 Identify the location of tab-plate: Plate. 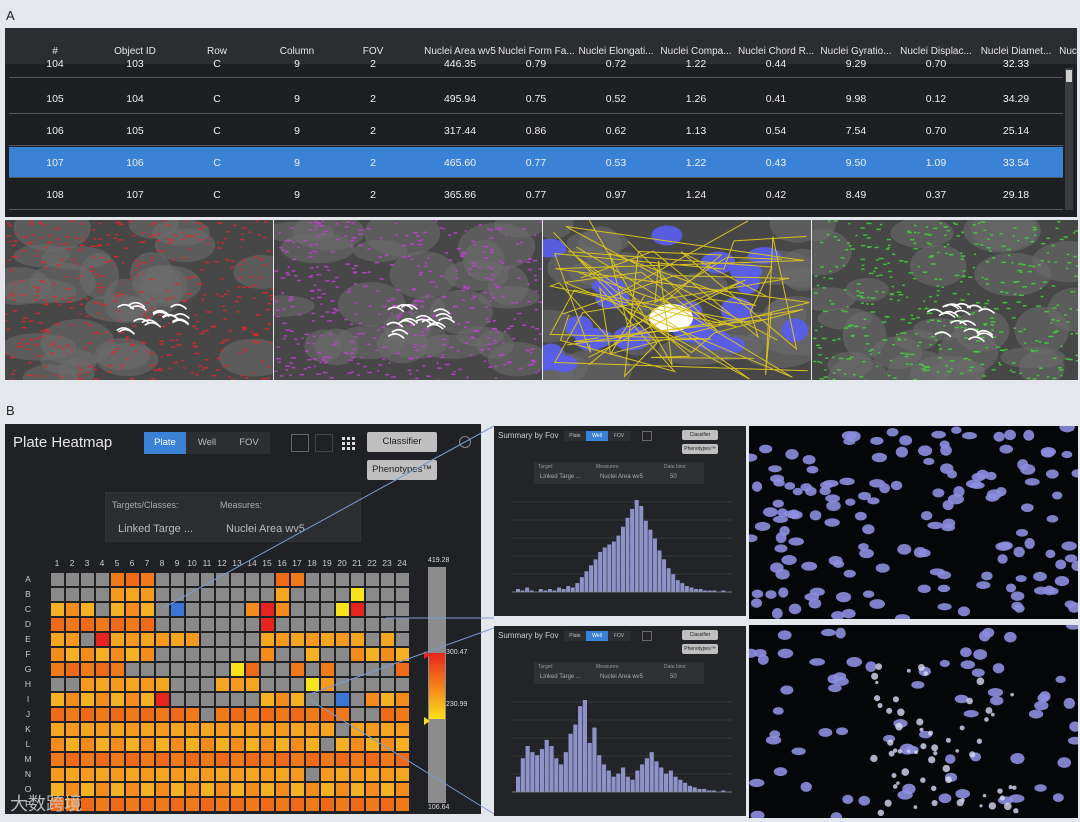
(575, 436).